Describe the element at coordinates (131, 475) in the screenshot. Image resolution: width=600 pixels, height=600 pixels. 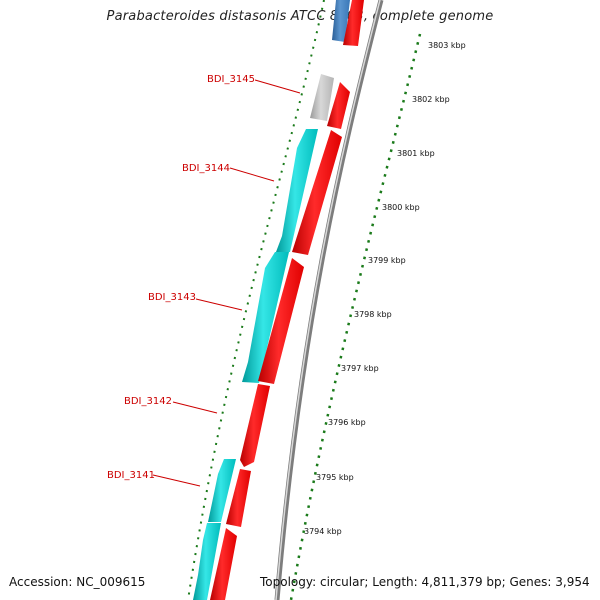
I see `gene-label-BDI_3141: BDI_3141` at that location.